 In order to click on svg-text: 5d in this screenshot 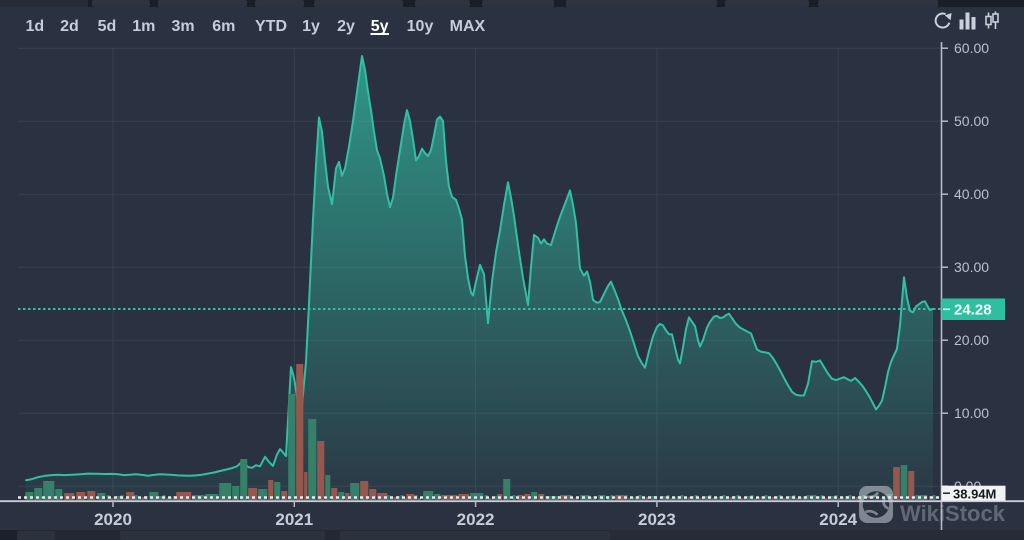, I will do `click(107, 26)`.